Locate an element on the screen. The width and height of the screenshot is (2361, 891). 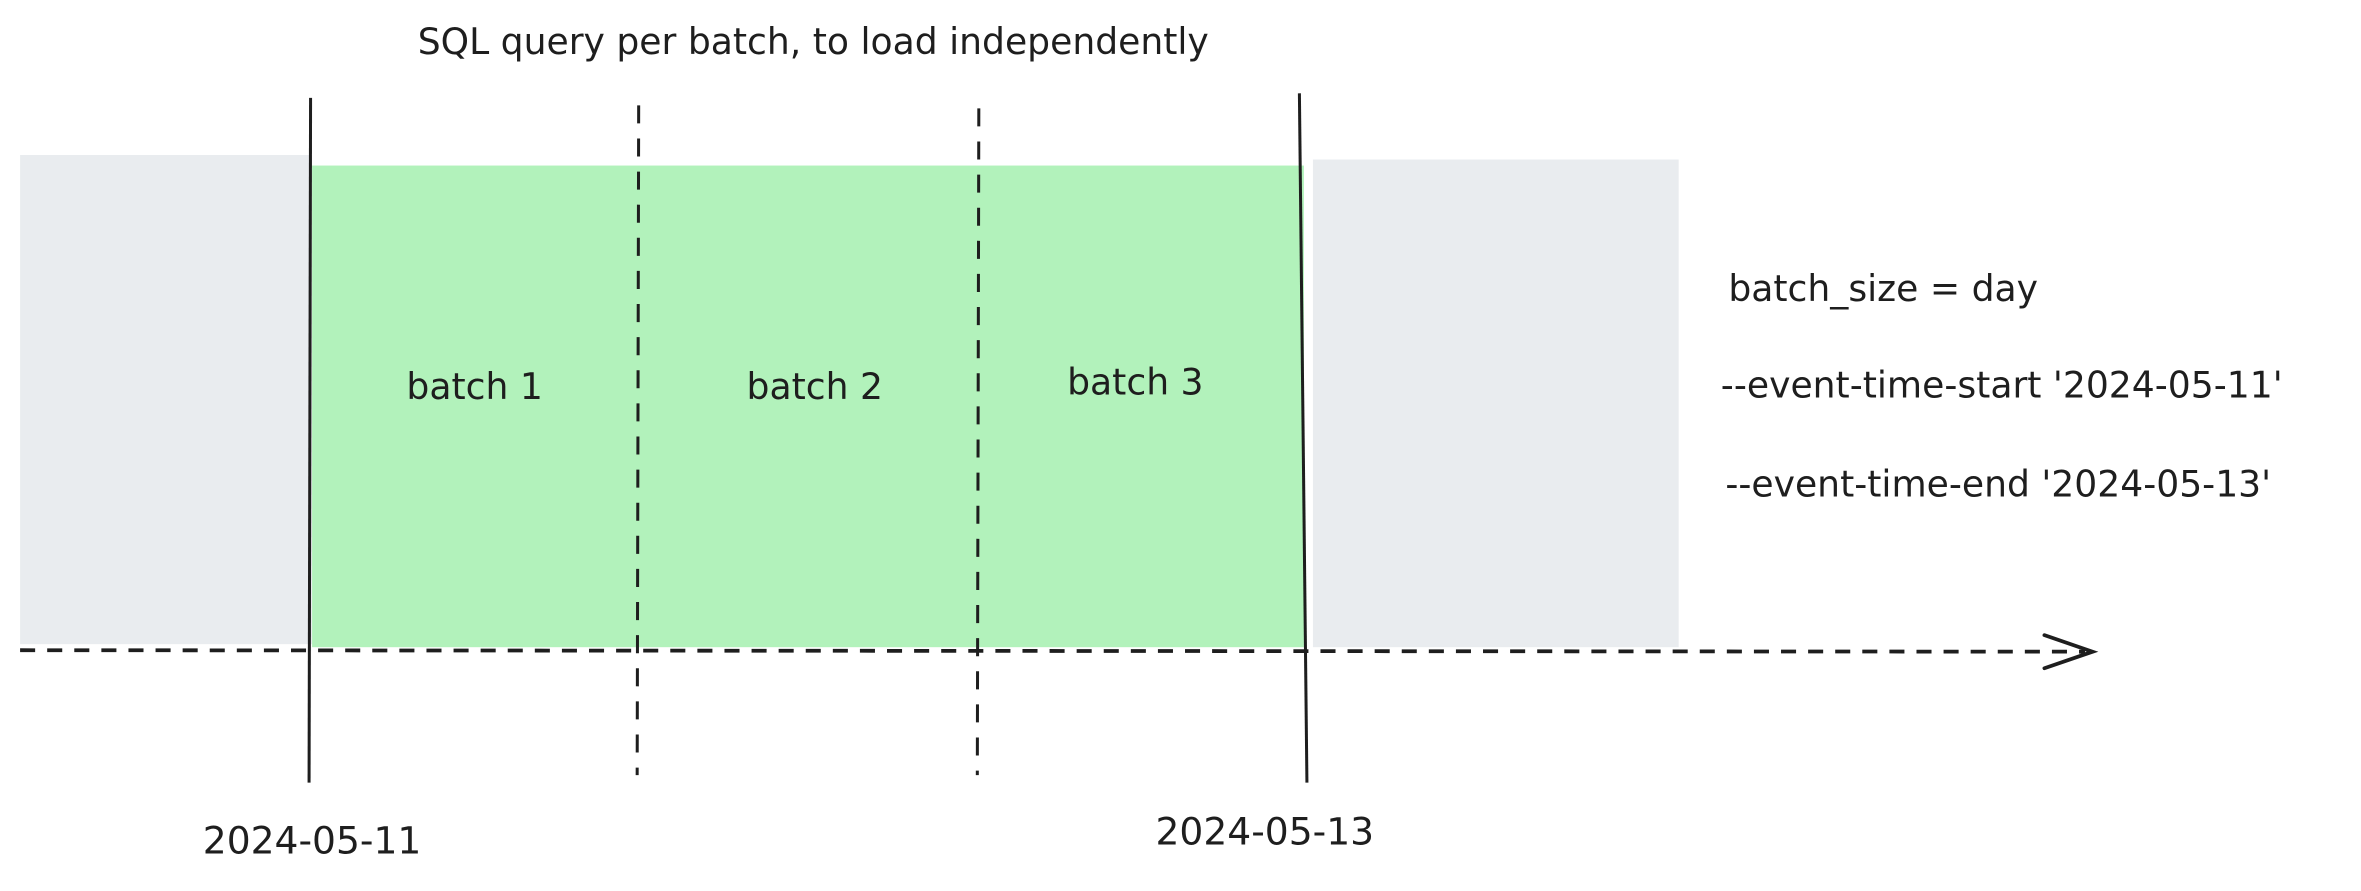
batch-label-1: batch 1 is located at coordinates (474, 386).